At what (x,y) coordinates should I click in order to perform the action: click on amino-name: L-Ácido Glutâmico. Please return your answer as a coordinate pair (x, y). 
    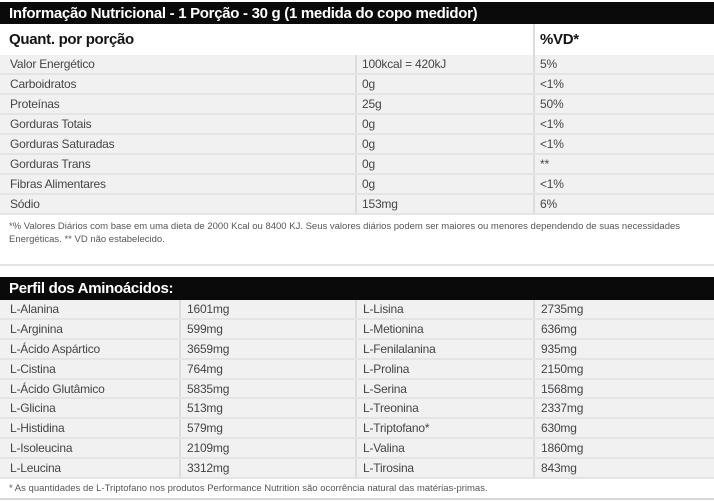
    Looking at the image, I should click on (57, 388).